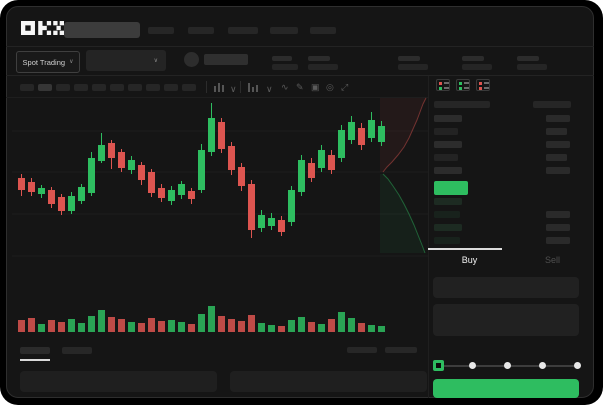  Describe the element at coordinates (44, 62) in the screenshot. I see `market-type-label: Spot Trading` at that location.